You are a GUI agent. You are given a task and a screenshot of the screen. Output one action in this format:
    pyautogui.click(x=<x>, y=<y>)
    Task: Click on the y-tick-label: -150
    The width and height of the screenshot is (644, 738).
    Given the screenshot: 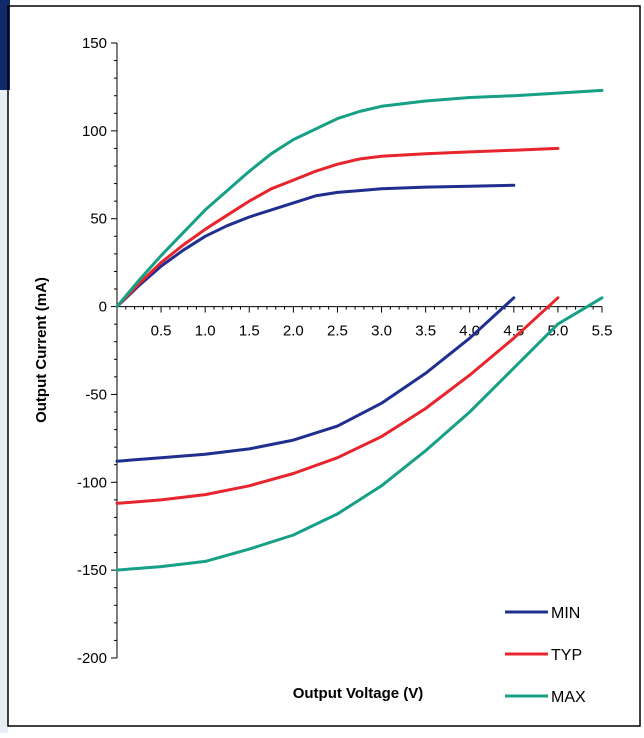 What is the action you would take?
    pyautogui.click(x=92, y=570)
    